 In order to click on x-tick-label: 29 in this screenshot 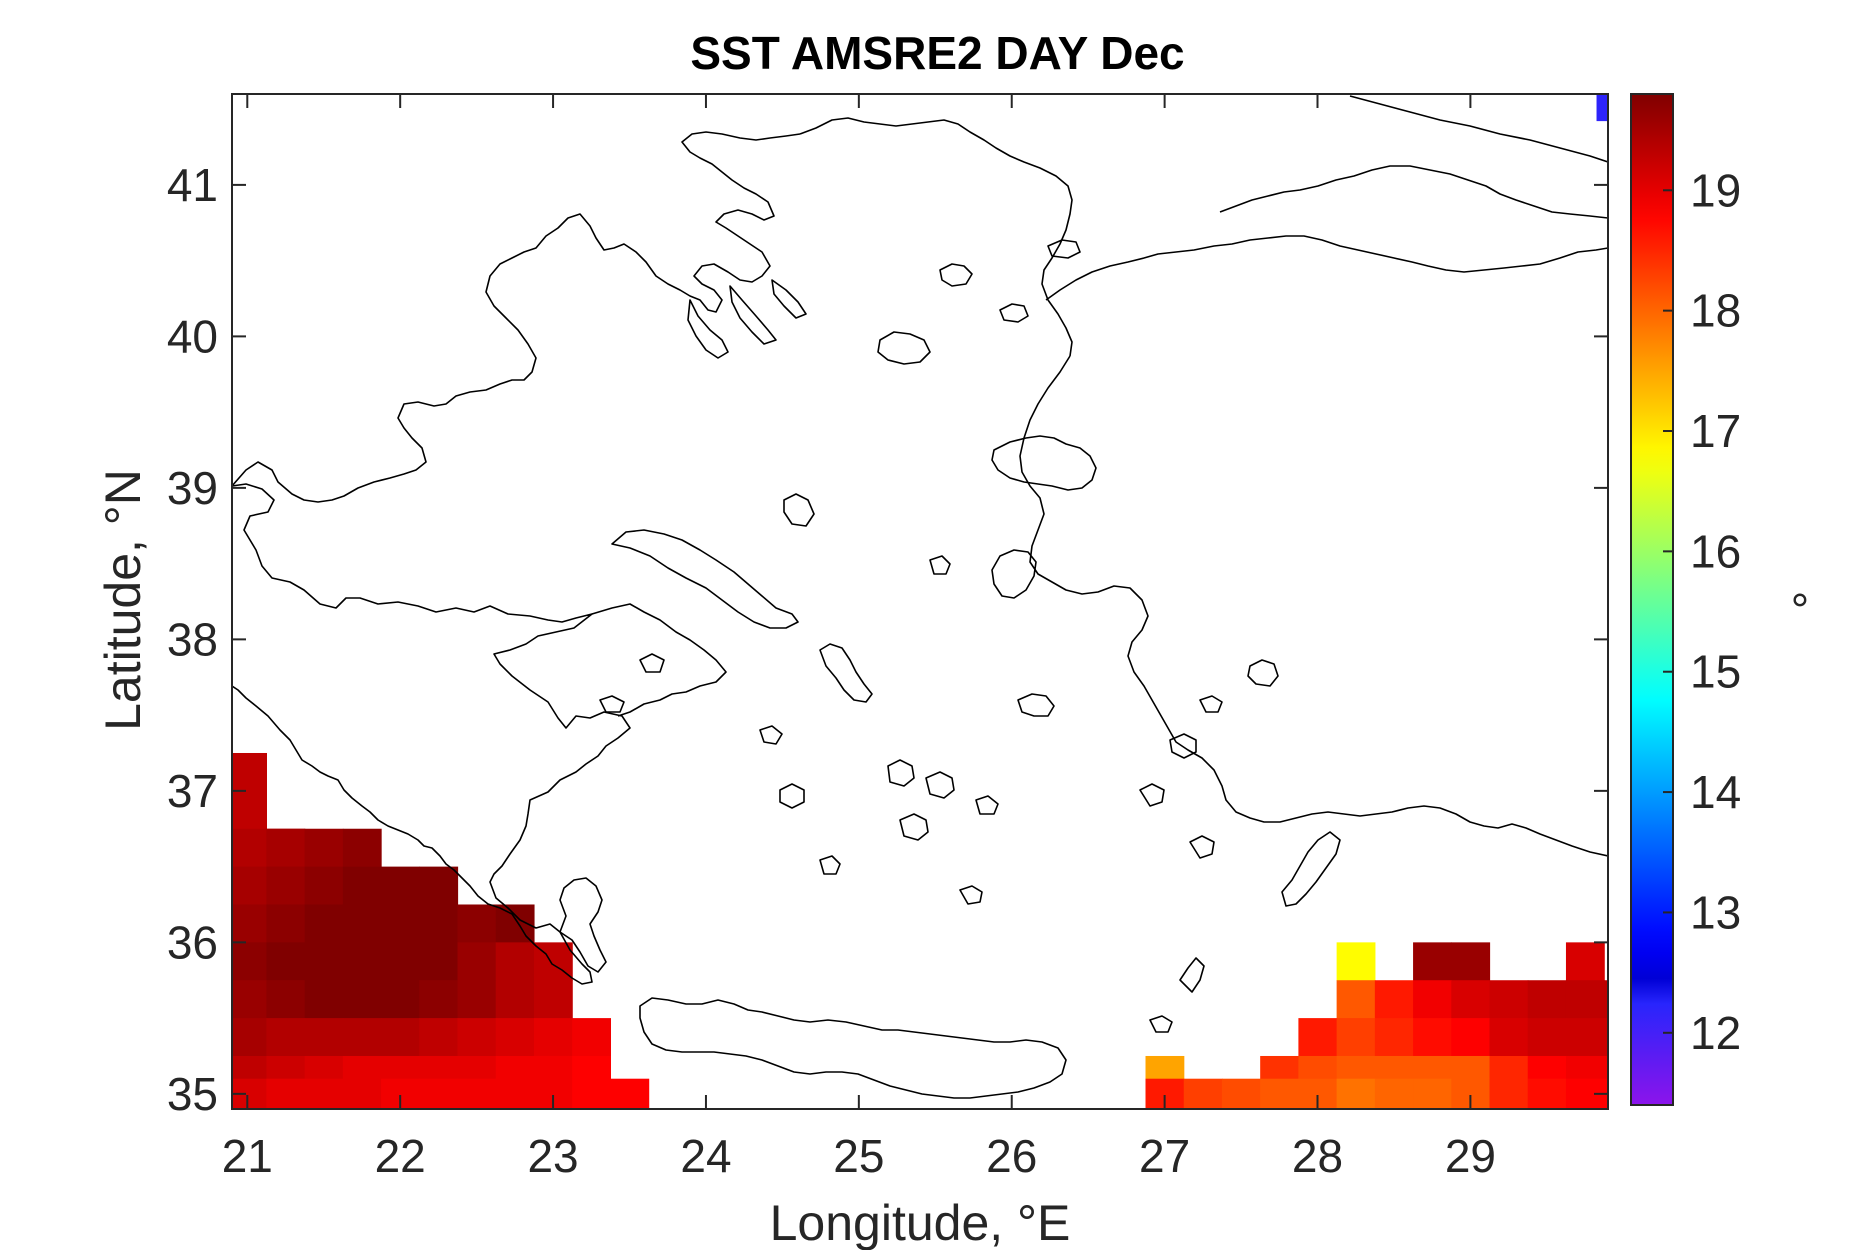, I will do `click(1470, 1156)`.